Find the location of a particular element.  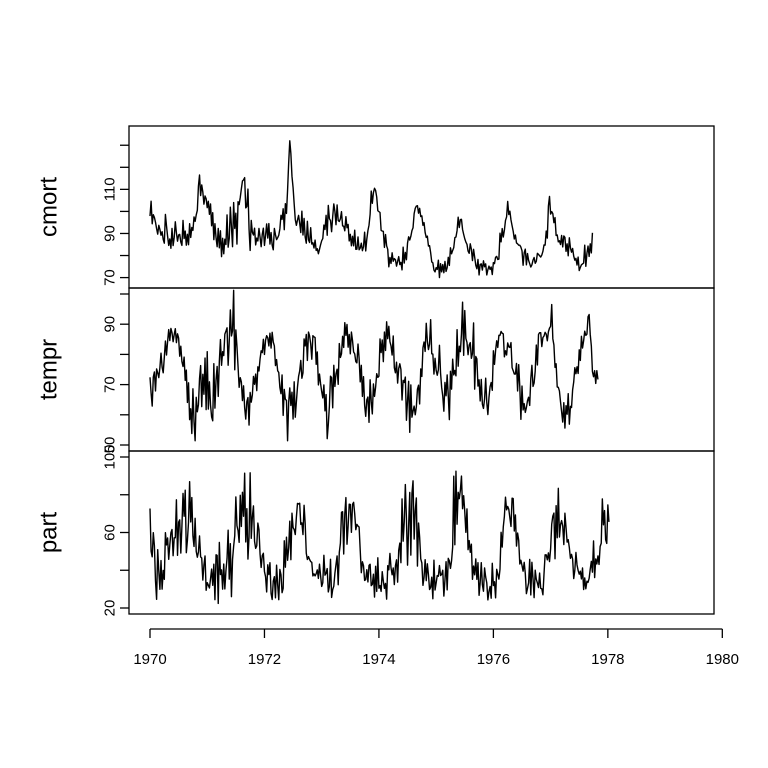

series-line-part is located at coordinates (379, 537).